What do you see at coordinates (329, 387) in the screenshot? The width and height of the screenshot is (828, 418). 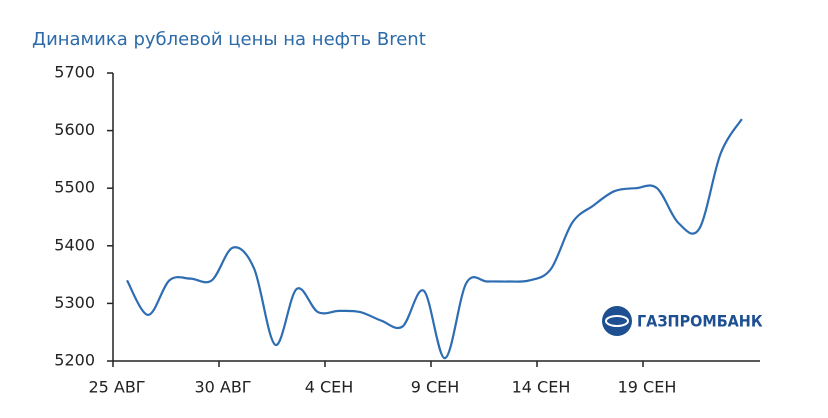 I see `x-tick-label: 4 СЕН` at bounding box center [329, 387].